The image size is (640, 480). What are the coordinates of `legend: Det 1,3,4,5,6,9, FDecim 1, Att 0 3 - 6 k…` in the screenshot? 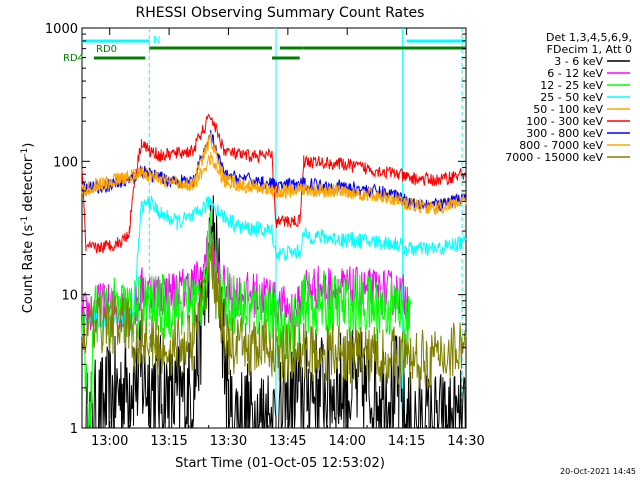 It's located at (568, 97).